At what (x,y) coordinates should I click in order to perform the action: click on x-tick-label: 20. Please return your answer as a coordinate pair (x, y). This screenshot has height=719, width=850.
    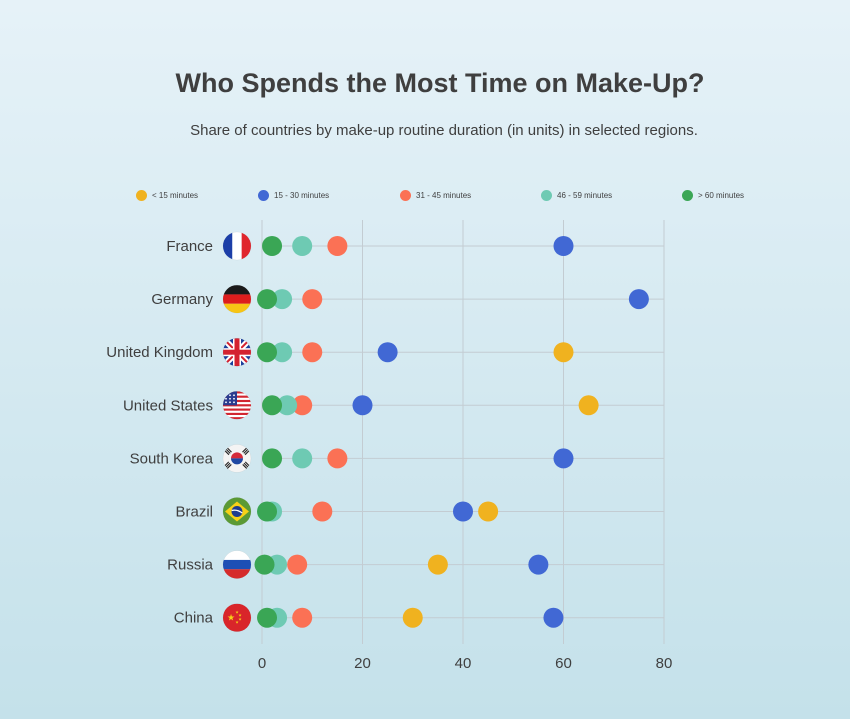
    Looking at the image, I should click on (362, 663).